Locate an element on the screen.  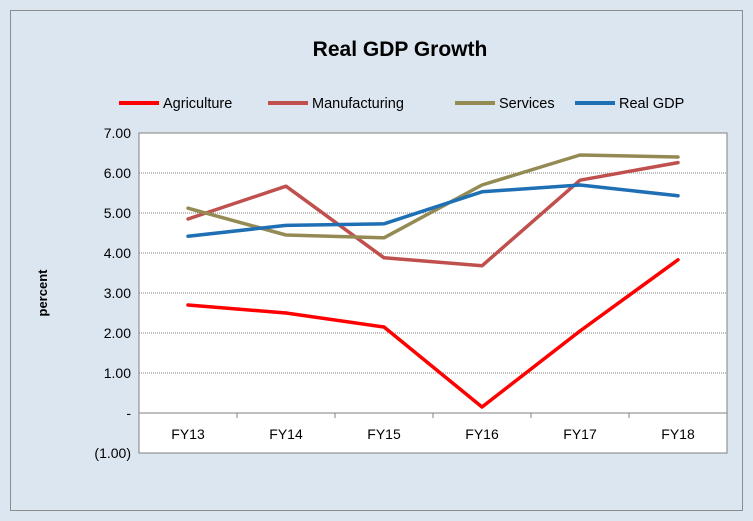
y-tick-label: 6.00 is located at coordinates (117, 173).